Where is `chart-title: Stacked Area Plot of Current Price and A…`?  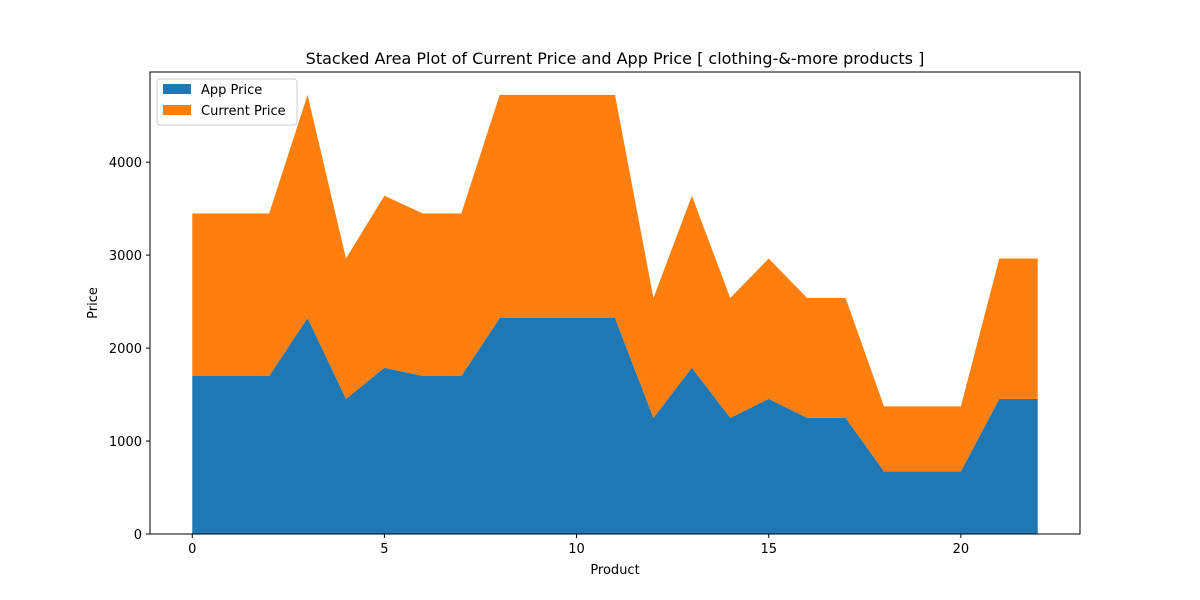 chart-title: Stacked Area Plot of Current Price and A… is located at coordinates (615, 58).